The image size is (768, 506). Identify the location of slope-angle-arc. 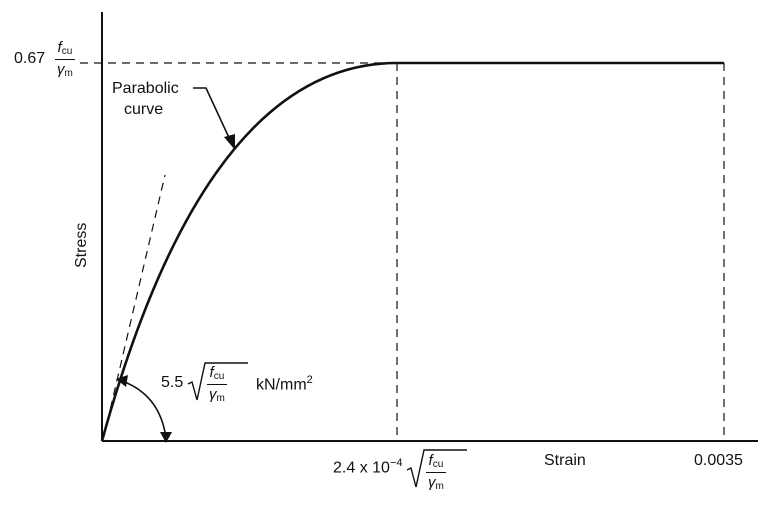
(144, 409).